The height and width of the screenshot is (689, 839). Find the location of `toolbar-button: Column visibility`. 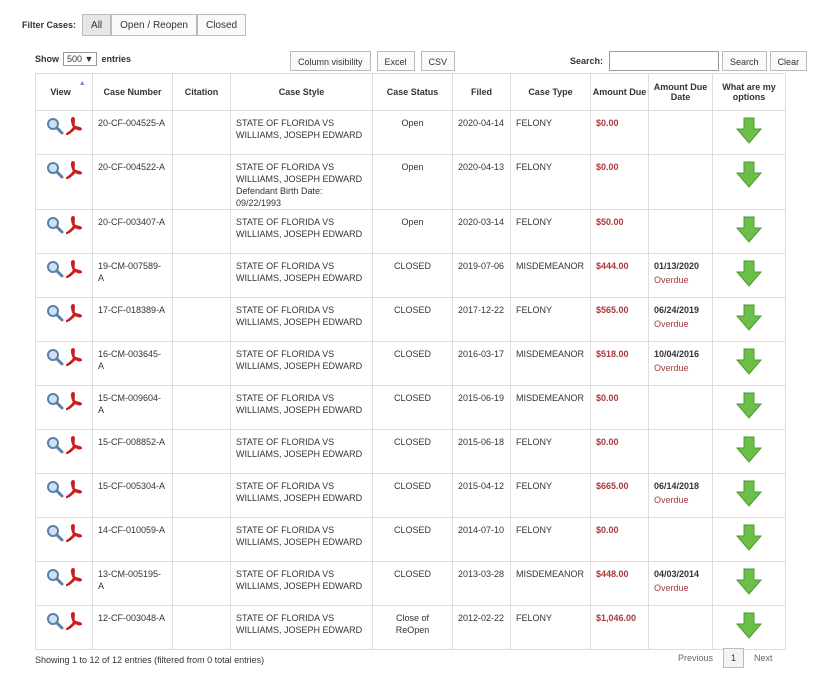

toolbar-button: Column visibility is located at coordinates (330, 61).